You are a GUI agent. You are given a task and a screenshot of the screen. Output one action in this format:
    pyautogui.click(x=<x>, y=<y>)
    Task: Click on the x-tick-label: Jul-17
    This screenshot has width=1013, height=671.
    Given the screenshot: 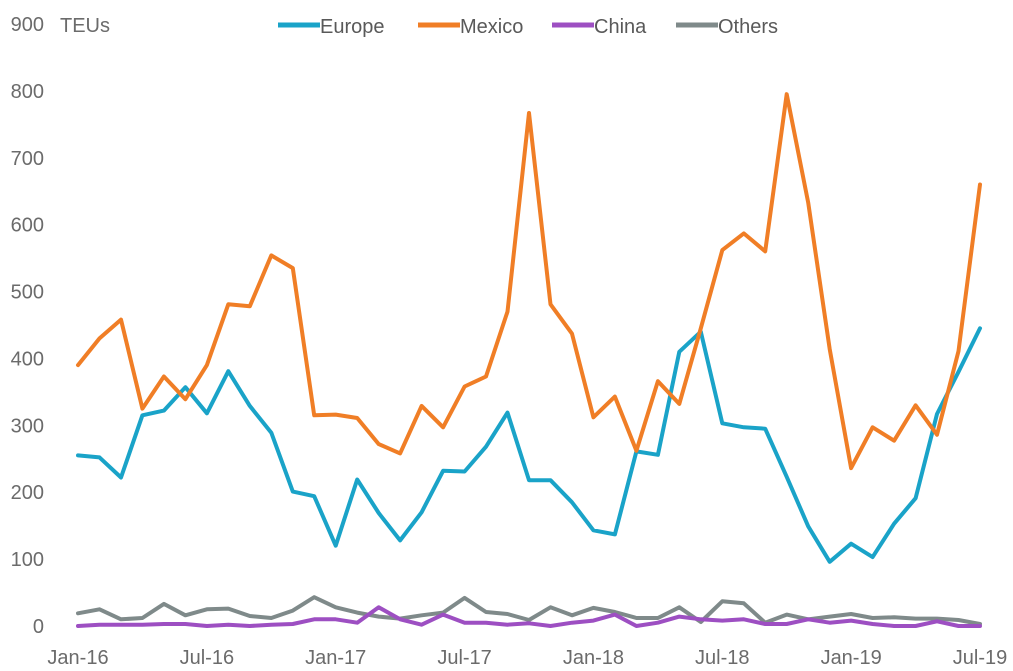 What is the action you would take?
    pyautogui.click(x=464, y=658)
    